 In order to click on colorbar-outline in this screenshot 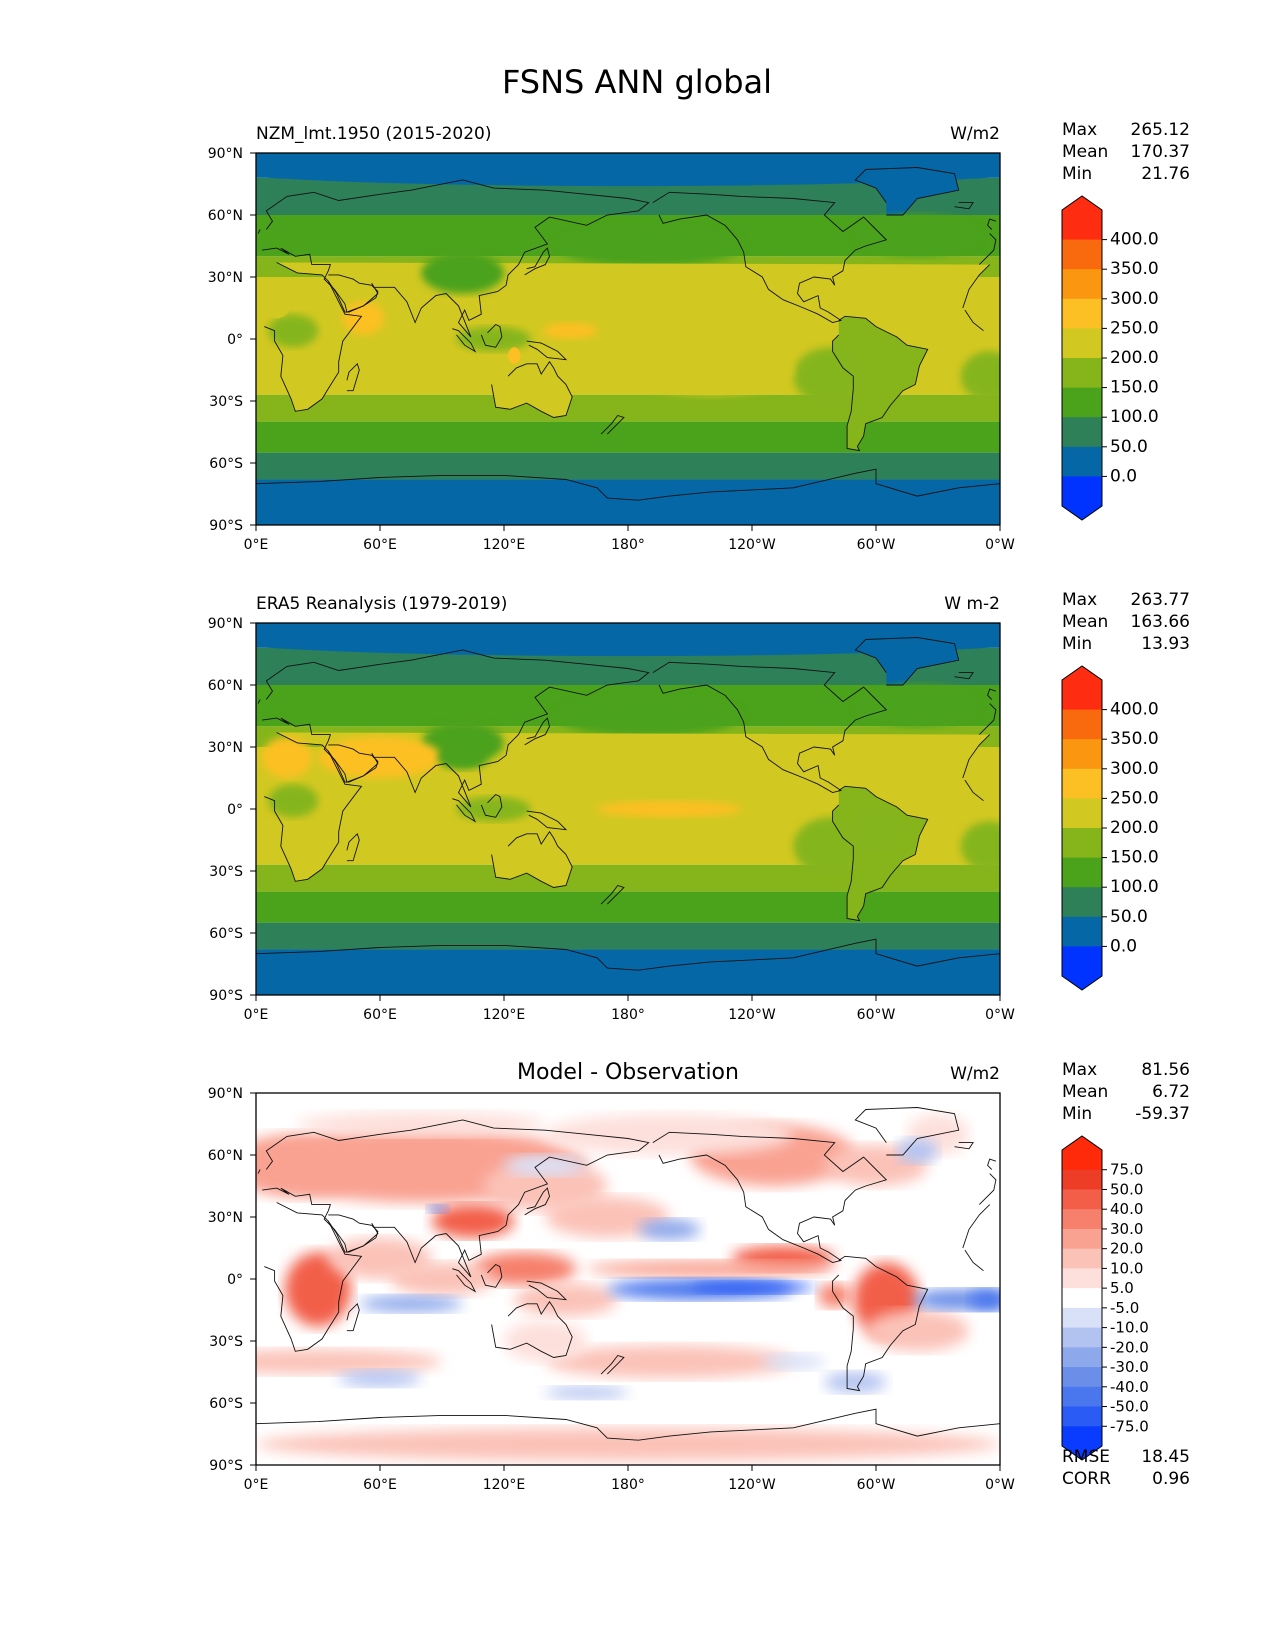, I will do `click(1082, 358)`.